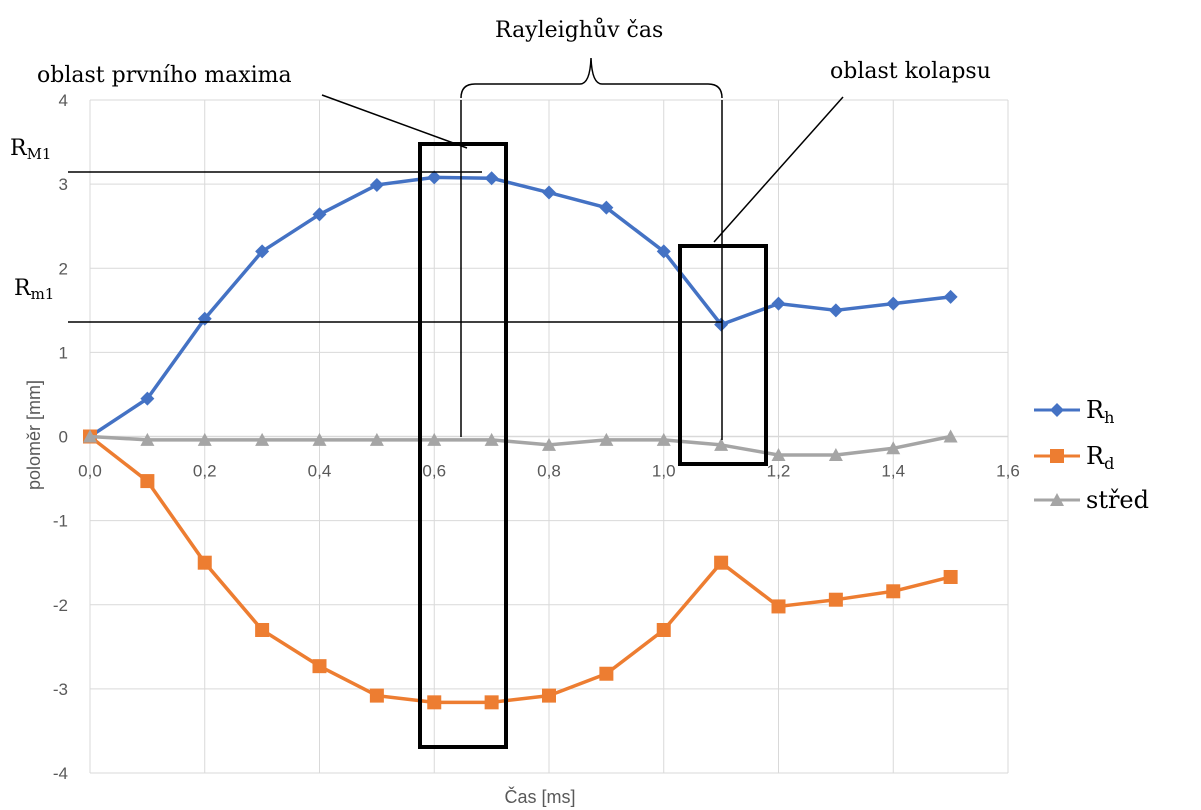 This screenshot has width=1201, height=810. Describe the element at coordinates (1057, 410) in the screenshot. I see `legend-diamond-icon` at that location.